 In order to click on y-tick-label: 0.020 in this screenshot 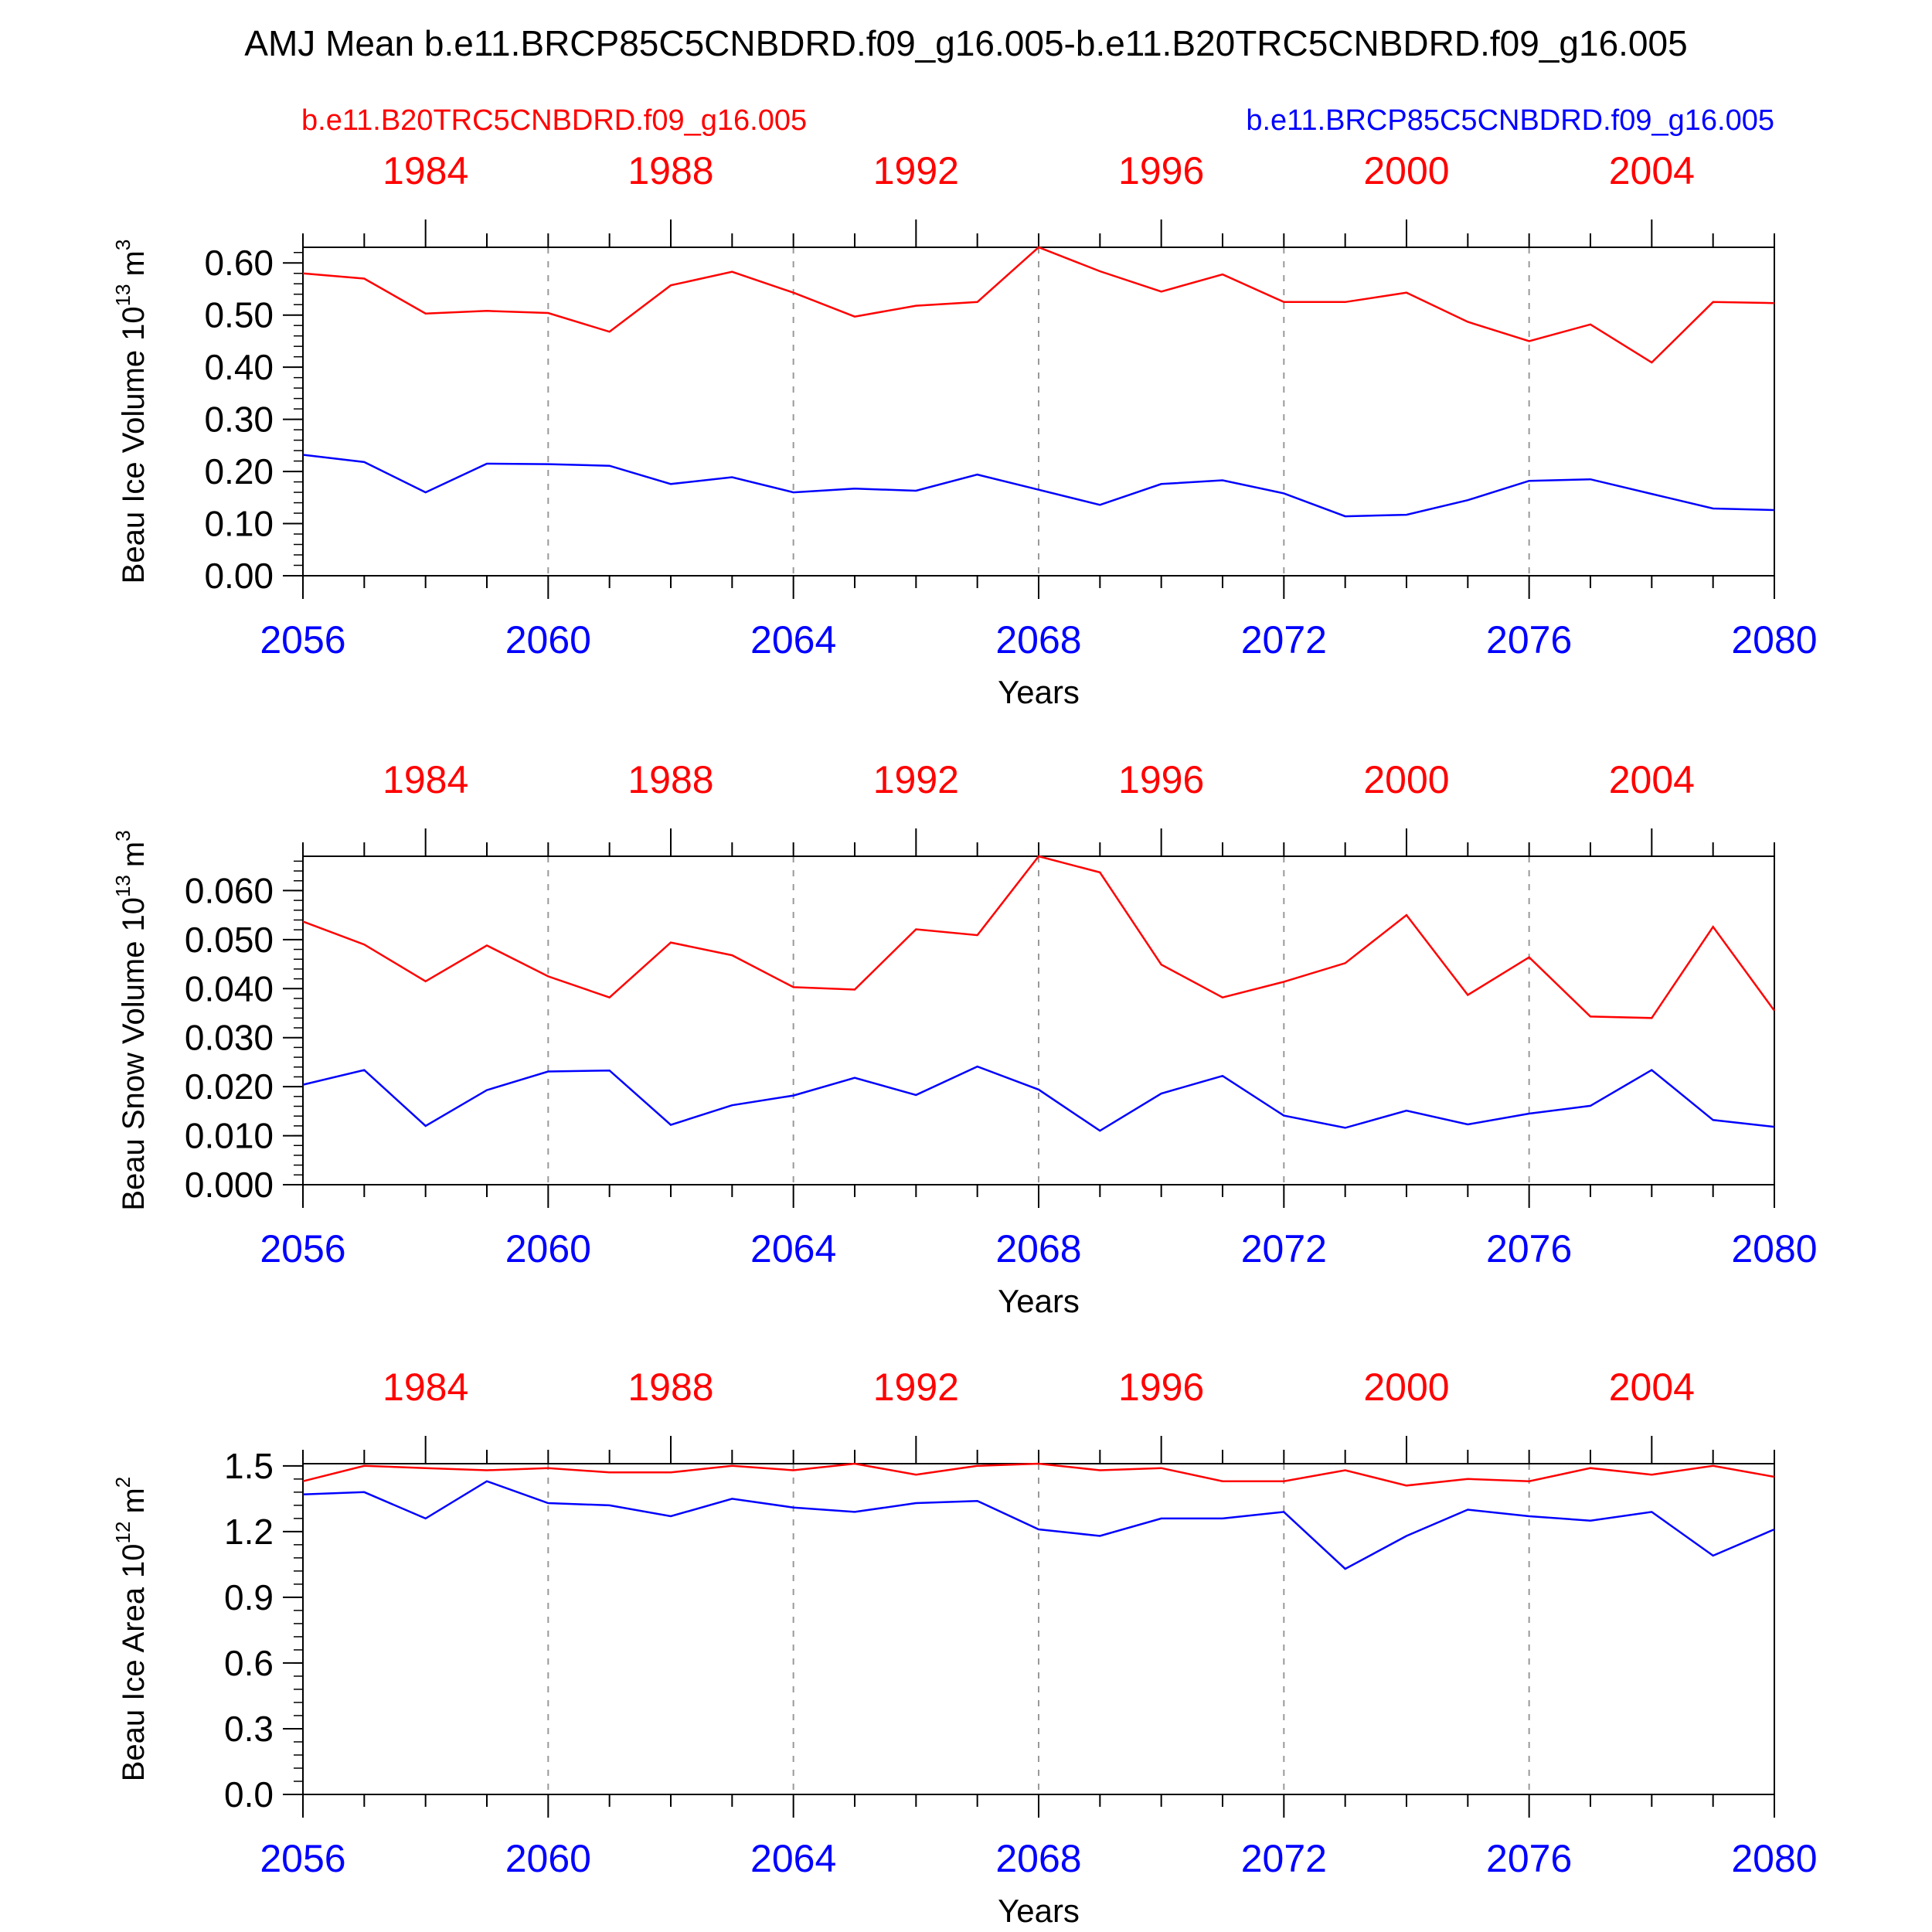, I will do `click(230, 1086)`.